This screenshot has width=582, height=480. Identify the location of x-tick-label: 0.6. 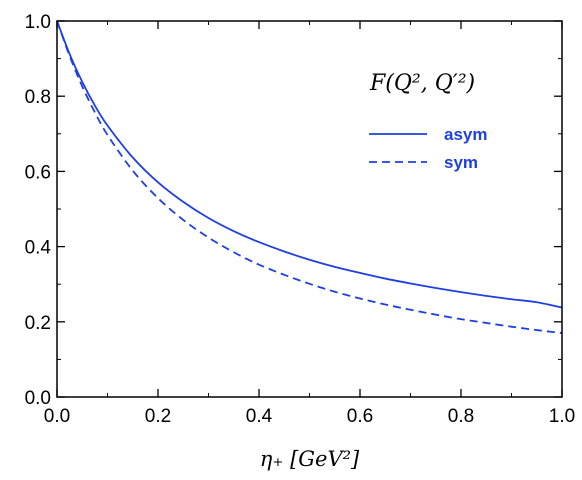
(360, 416).